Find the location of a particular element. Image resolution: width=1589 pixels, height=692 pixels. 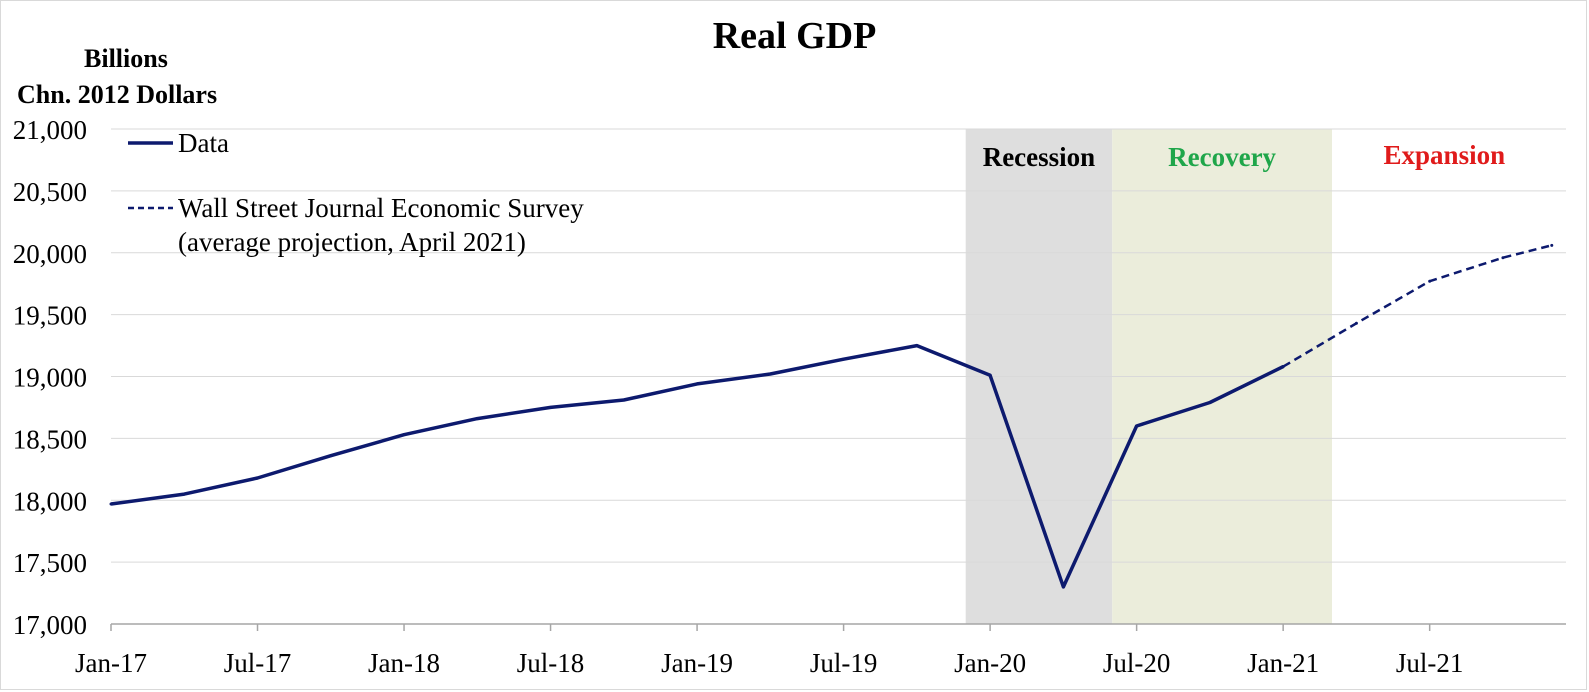

y-tick-label: 18,500 is located at coordinates (50, 439).